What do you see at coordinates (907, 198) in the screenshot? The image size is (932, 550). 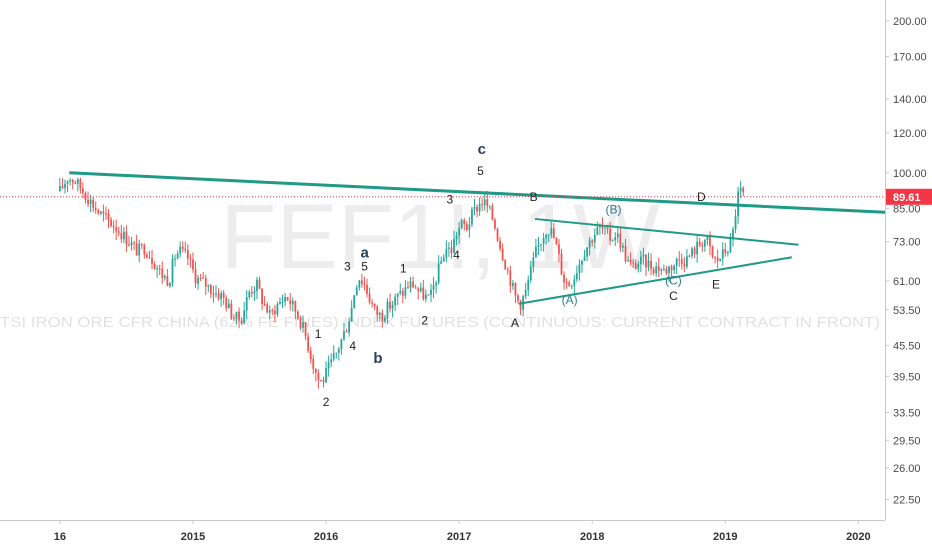 I see `last-price-label: 89.61` at bounding box center [907, 198].